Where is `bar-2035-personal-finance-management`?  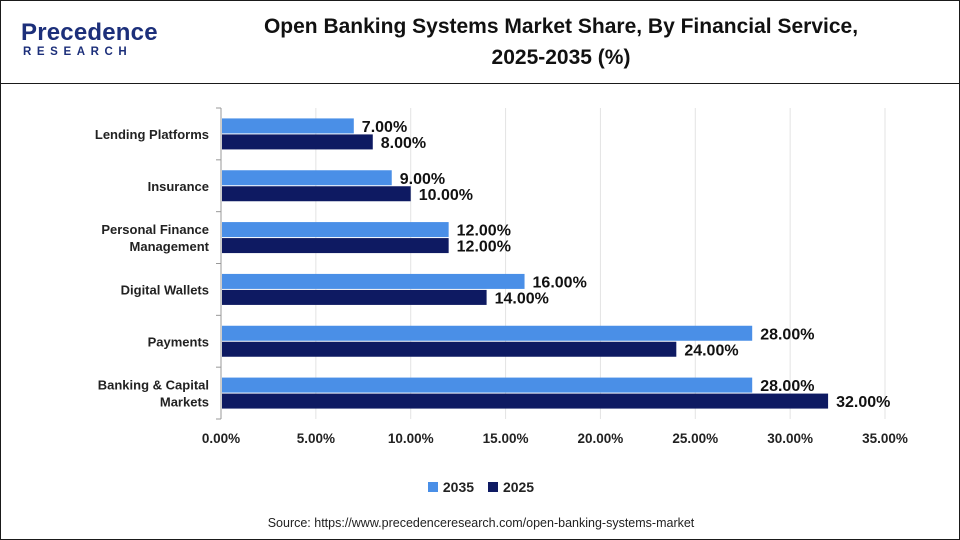 bar-2035-personal-finance-management is located at coordinates (335, 230).